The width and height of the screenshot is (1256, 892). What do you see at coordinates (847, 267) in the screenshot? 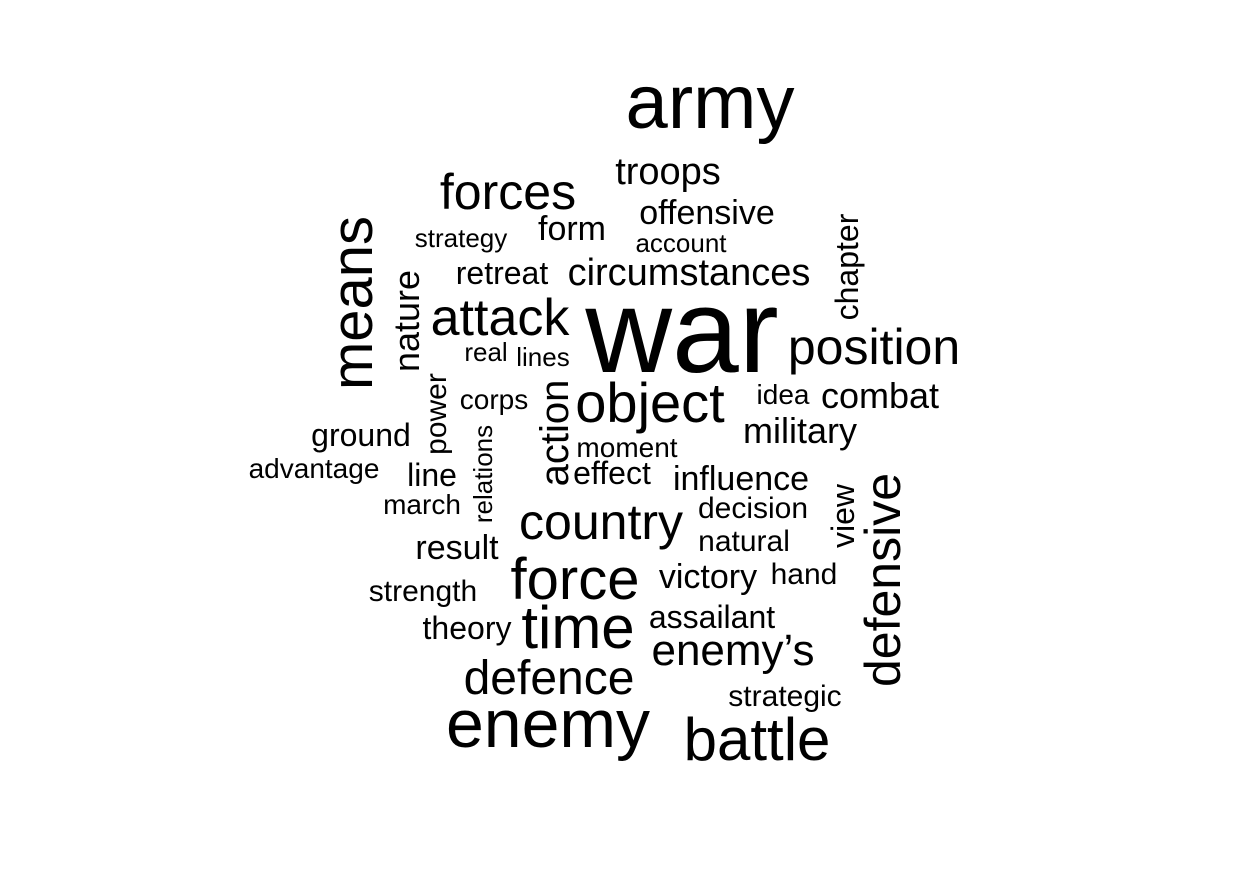
I see `word-chapter: chapter` at bounding box center [847, 267].